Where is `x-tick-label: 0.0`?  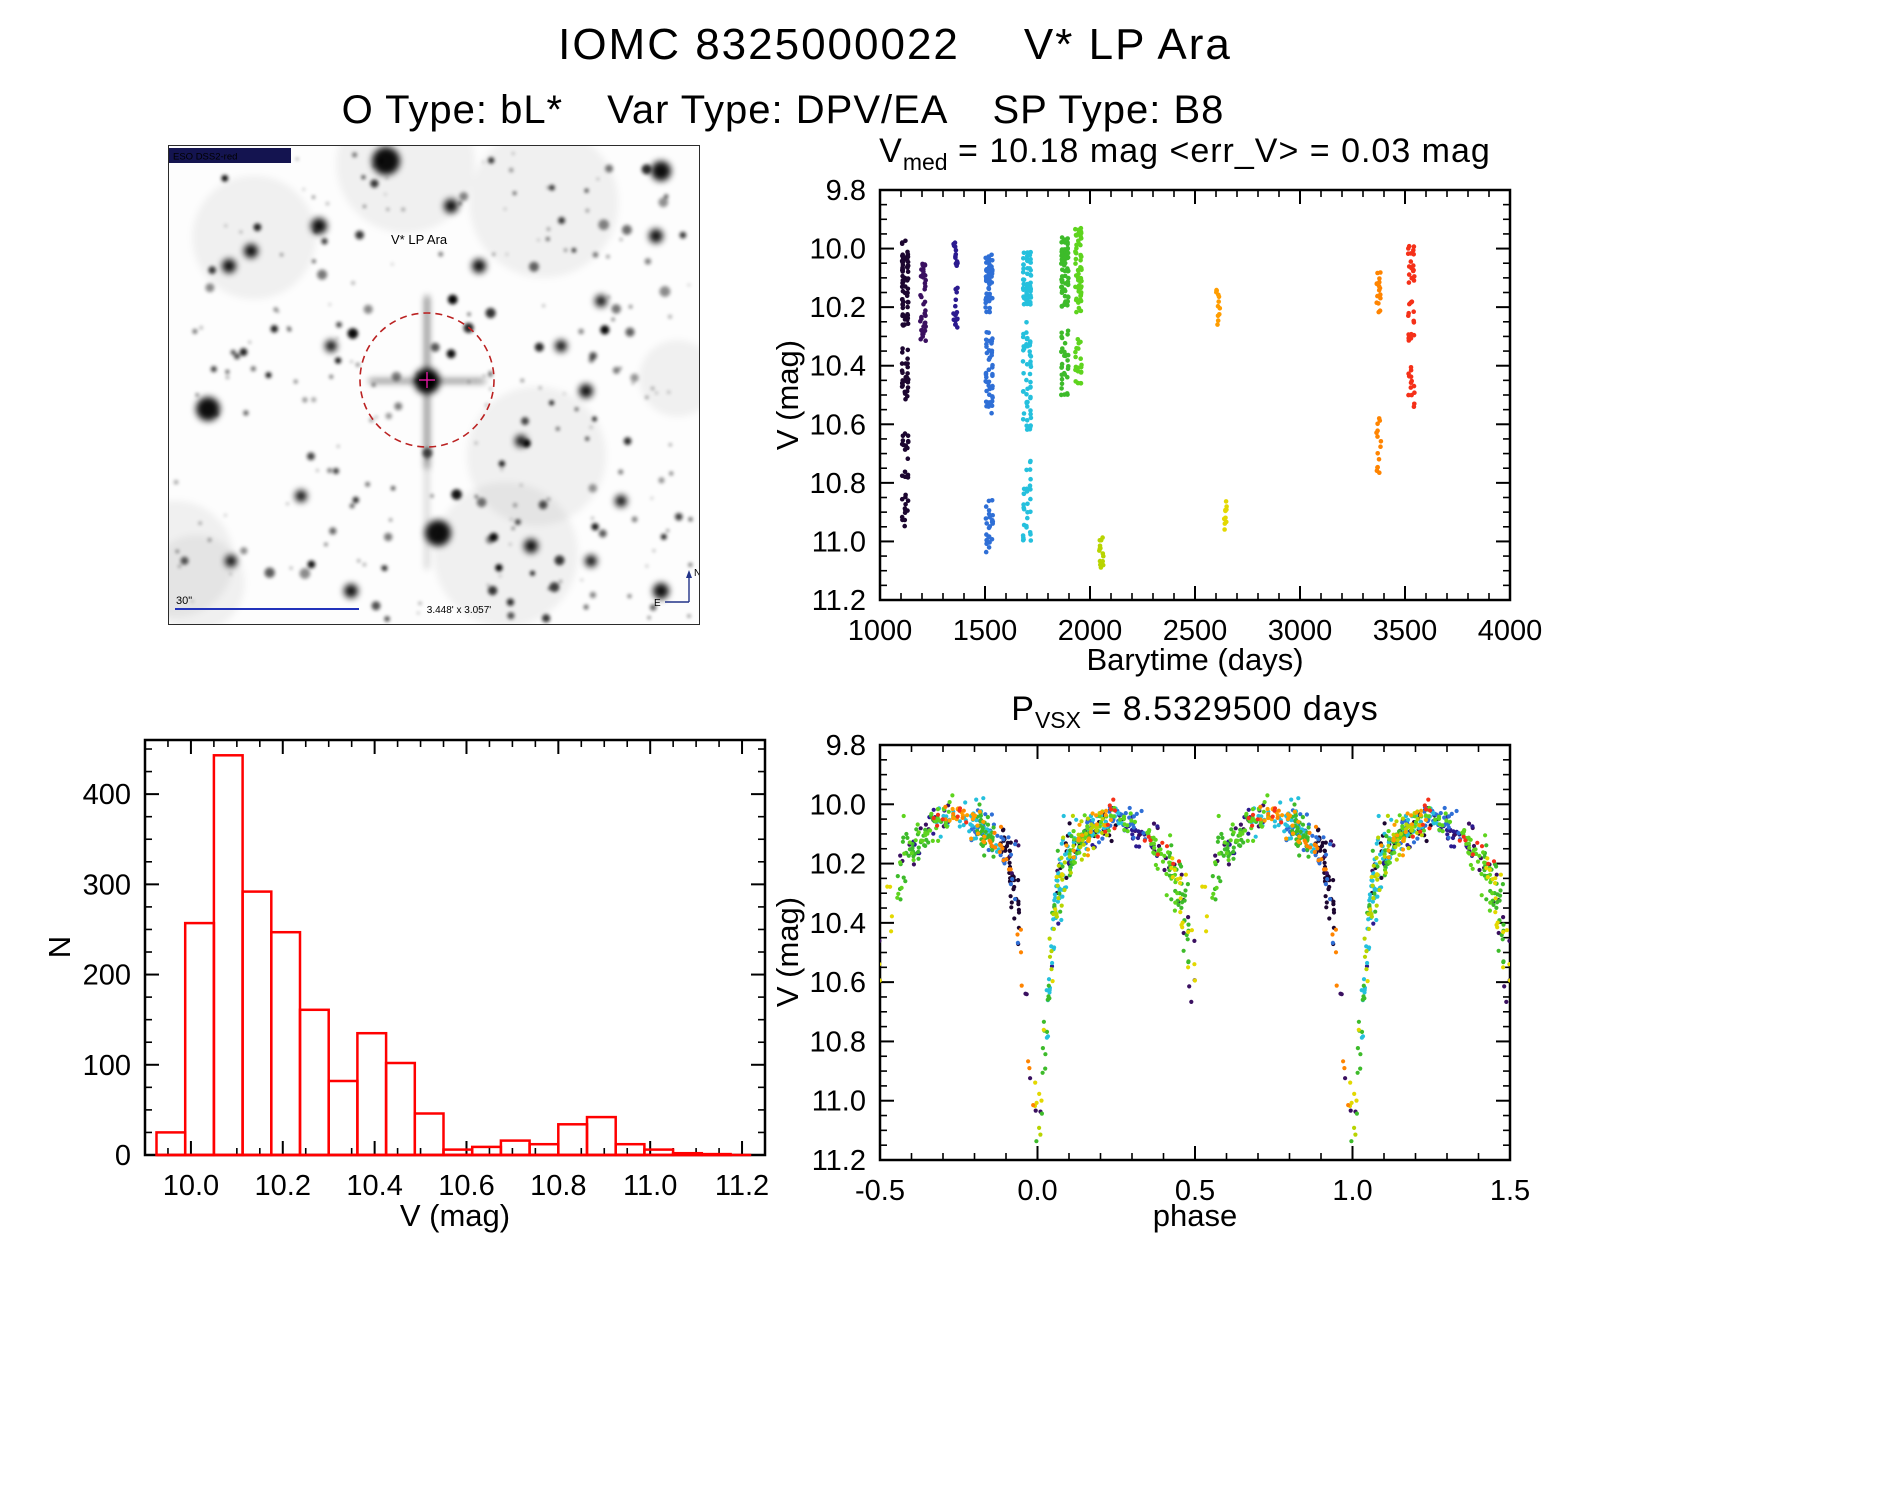 x-tick-label: 0.0 is located at coordinates (1037, 1191).